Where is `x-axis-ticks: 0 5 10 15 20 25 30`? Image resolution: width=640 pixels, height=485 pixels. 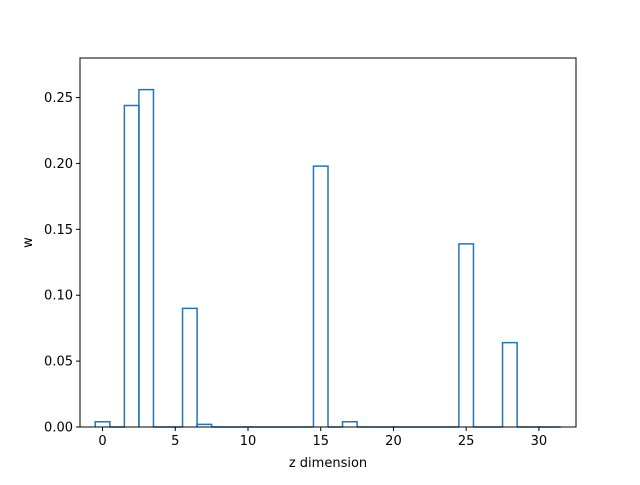
x-axis-ticks: 0 5 10 15 20 25 30 is located at coordinates (322, 438).